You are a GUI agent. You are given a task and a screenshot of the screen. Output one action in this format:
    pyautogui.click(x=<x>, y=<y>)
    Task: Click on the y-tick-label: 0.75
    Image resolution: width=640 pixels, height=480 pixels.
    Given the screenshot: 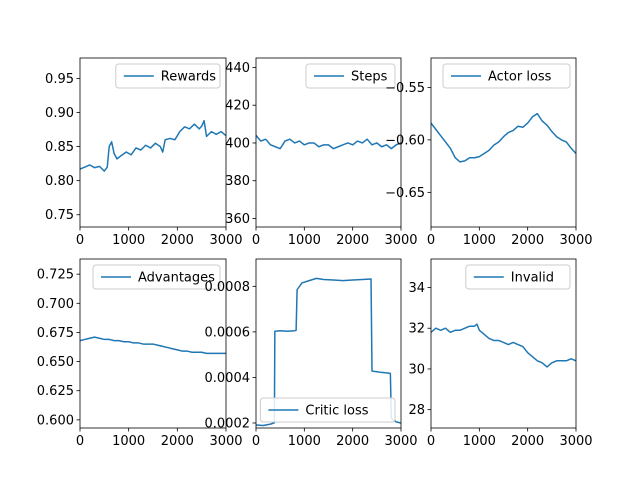 What is the action you would take?
    pyautogui.click(x=59, y=215)
    